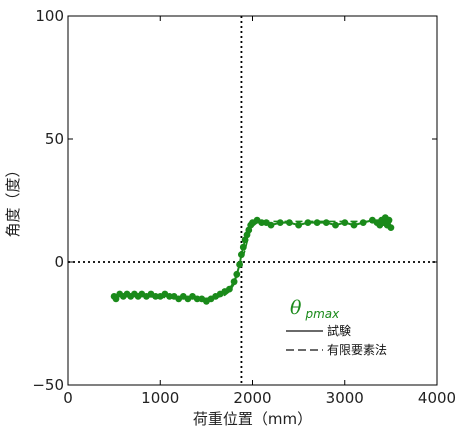 Image resolution: width=459 pixels, height=430 pixels. Describe the element at coordinates (357, 350) in the screenshot. I see `legend-entry-fem: 有限要素法` at that location.